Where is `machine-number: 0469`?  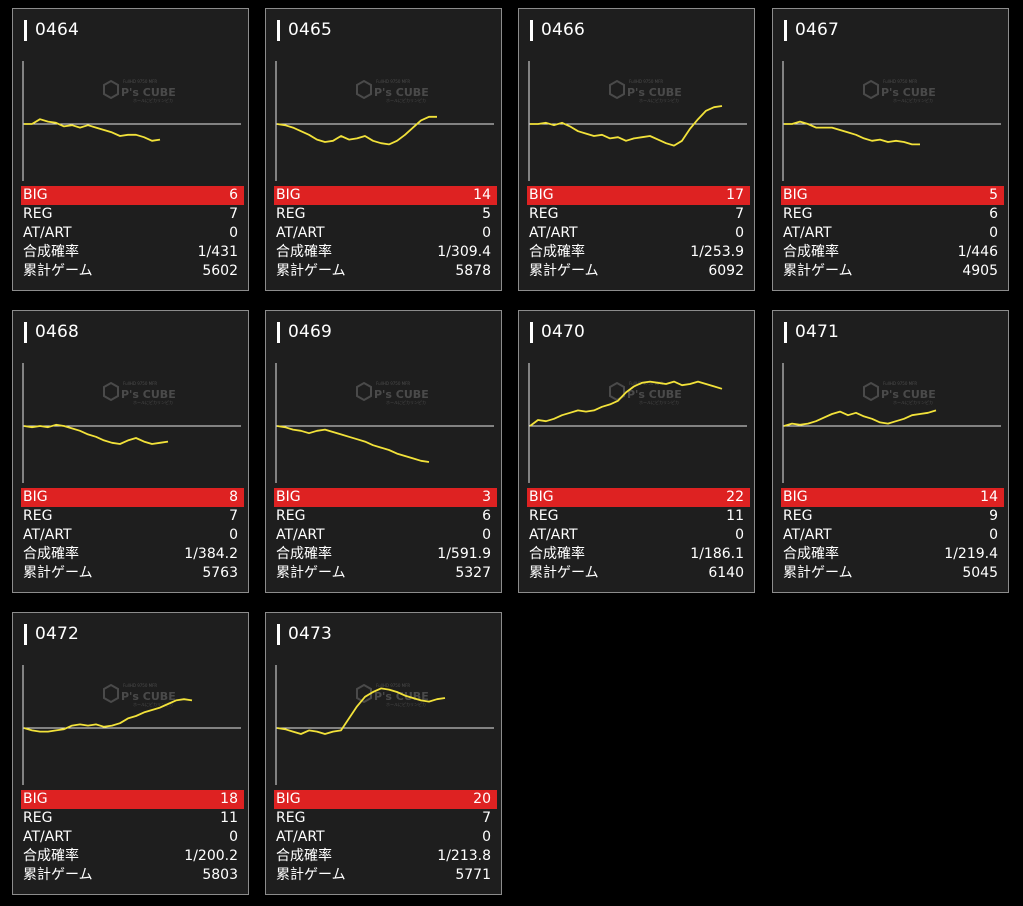 machine-number: 0469 is located at coordinates (310, 332).